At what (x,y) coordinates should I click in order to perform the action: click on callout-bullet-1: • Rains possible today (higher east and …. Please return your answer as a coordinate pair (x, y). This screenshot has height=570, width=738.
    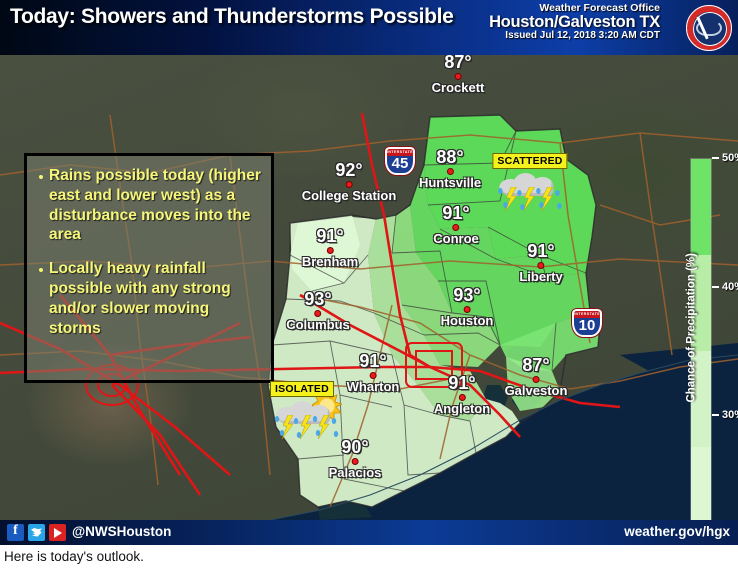
    Looking at the image, I should click on (148, 205).